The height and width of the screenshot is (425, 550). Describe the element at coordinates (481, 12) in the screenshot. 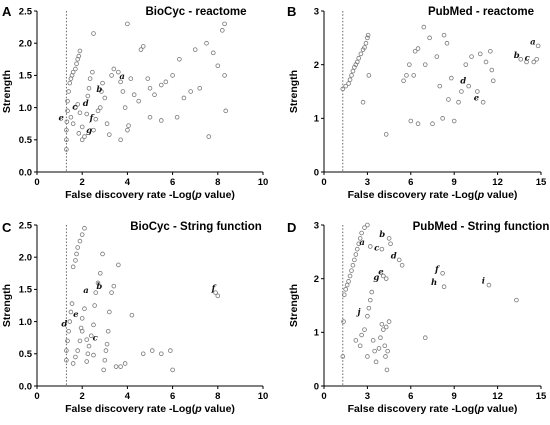

I see `panel-title: PubMed - reactome` at that location.